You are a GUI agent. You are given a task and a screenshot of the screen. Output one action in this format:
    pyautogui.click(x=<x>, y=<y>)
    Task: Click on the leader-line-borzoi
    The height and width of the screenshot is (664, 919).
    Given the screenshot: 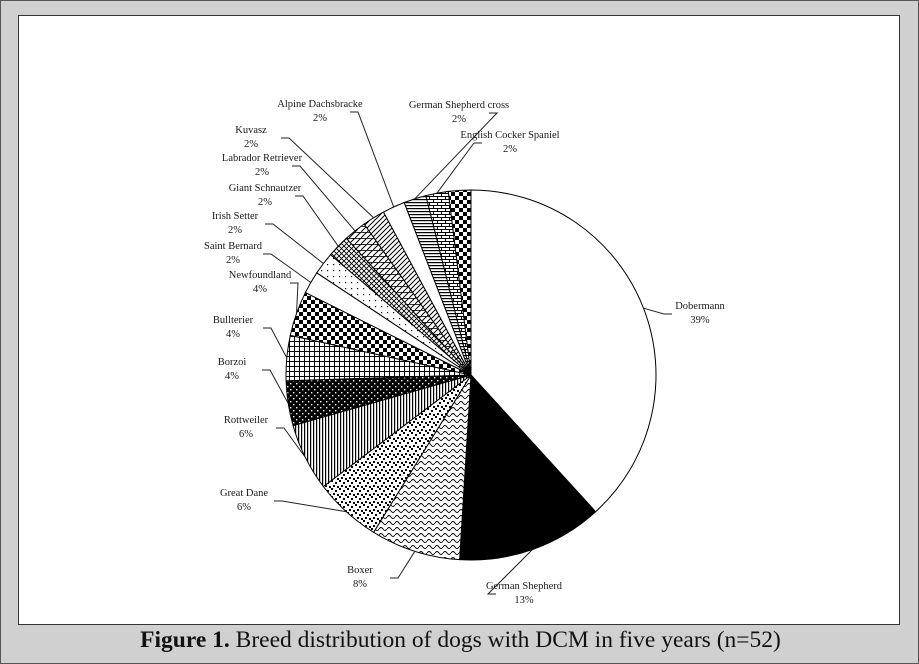 What is the action you would take?
    pyautogui.click(x=275, y=386)
    